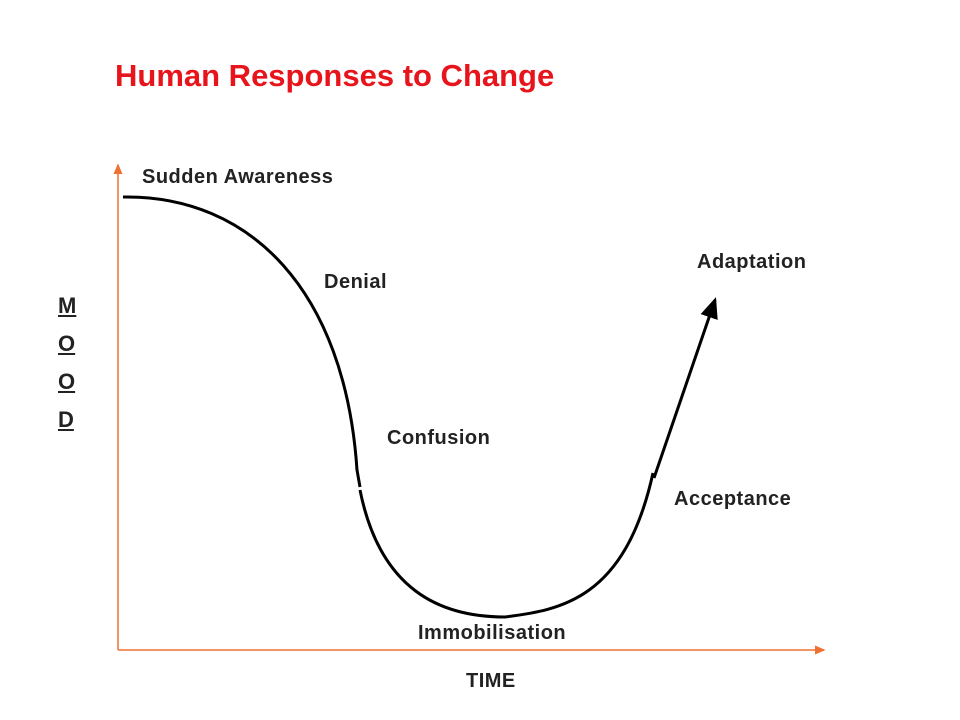 The width and height of the screenshot is (960, 720). Describe the element at coordinates (685, 388) in the screenshot. I see `curve-rise` at that location.